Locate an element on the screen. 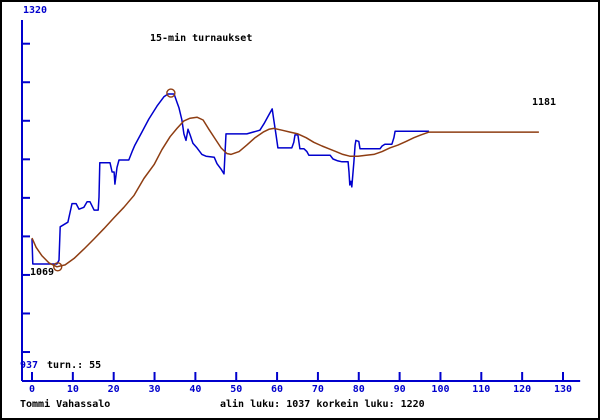  x-tick-label: 40 is located at coordinates (195, 389).